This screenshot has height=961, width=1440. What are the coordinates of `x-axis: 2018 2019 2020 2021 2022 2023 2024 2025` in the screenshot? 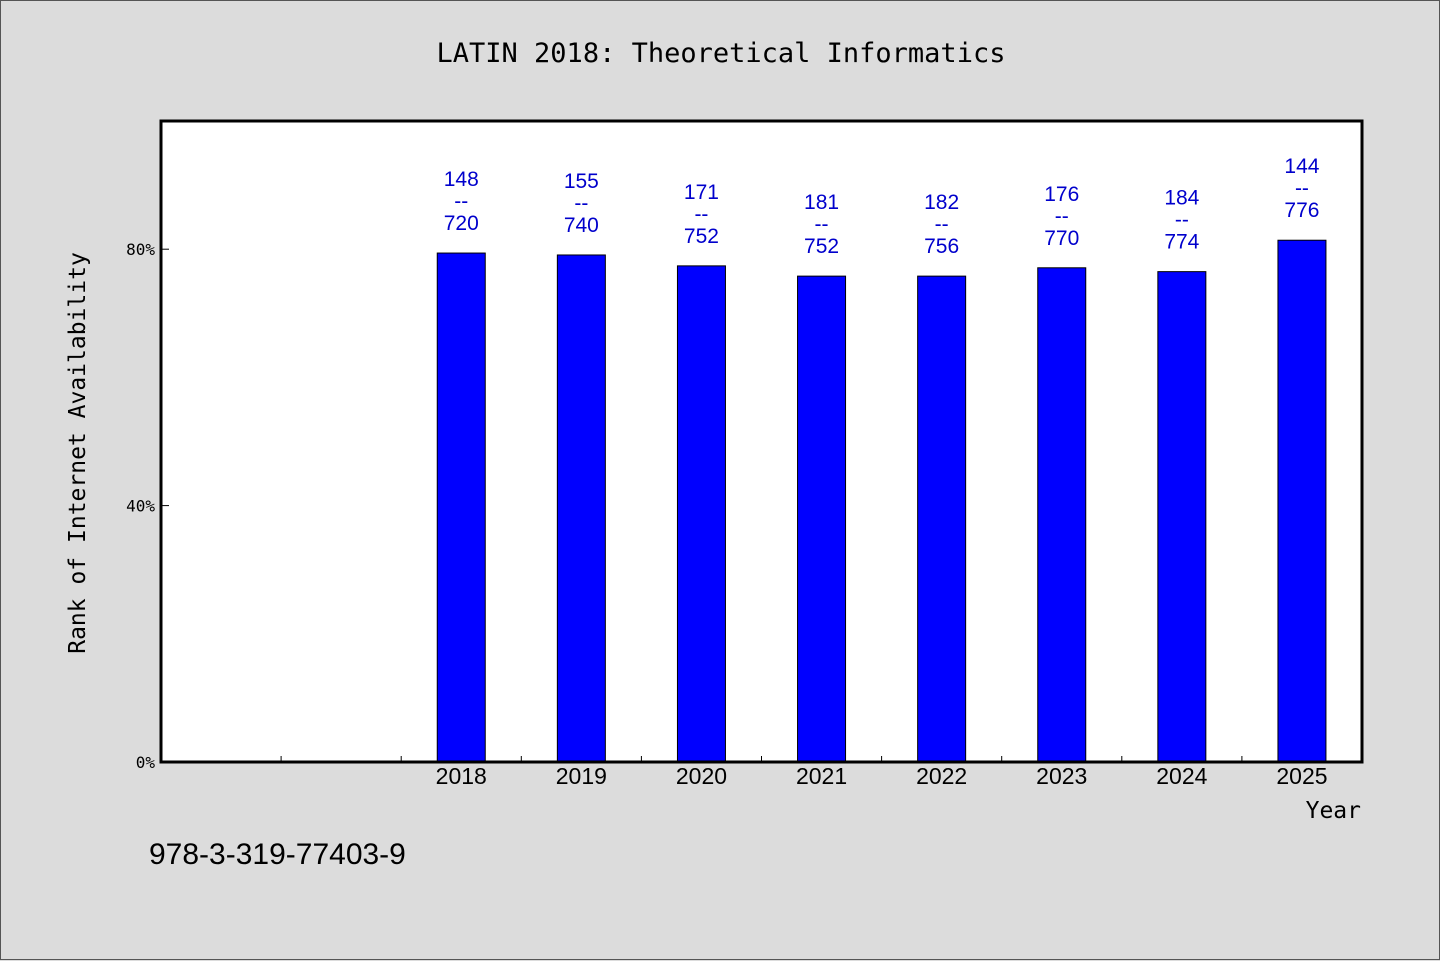 It's located at (804, 772).